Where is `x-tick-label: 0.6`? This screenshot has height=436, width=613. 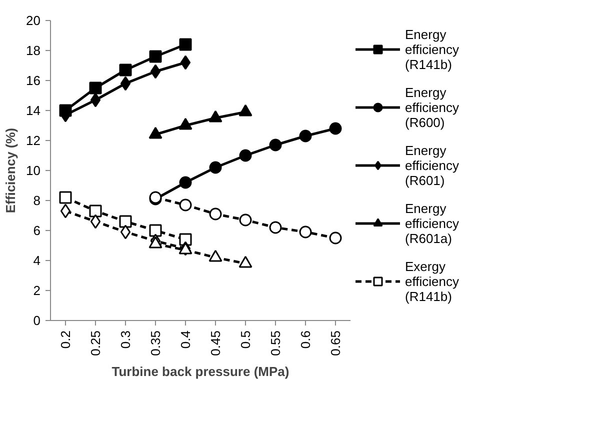
x-tick-label: 0.6 is located at coordinates (305, 339).